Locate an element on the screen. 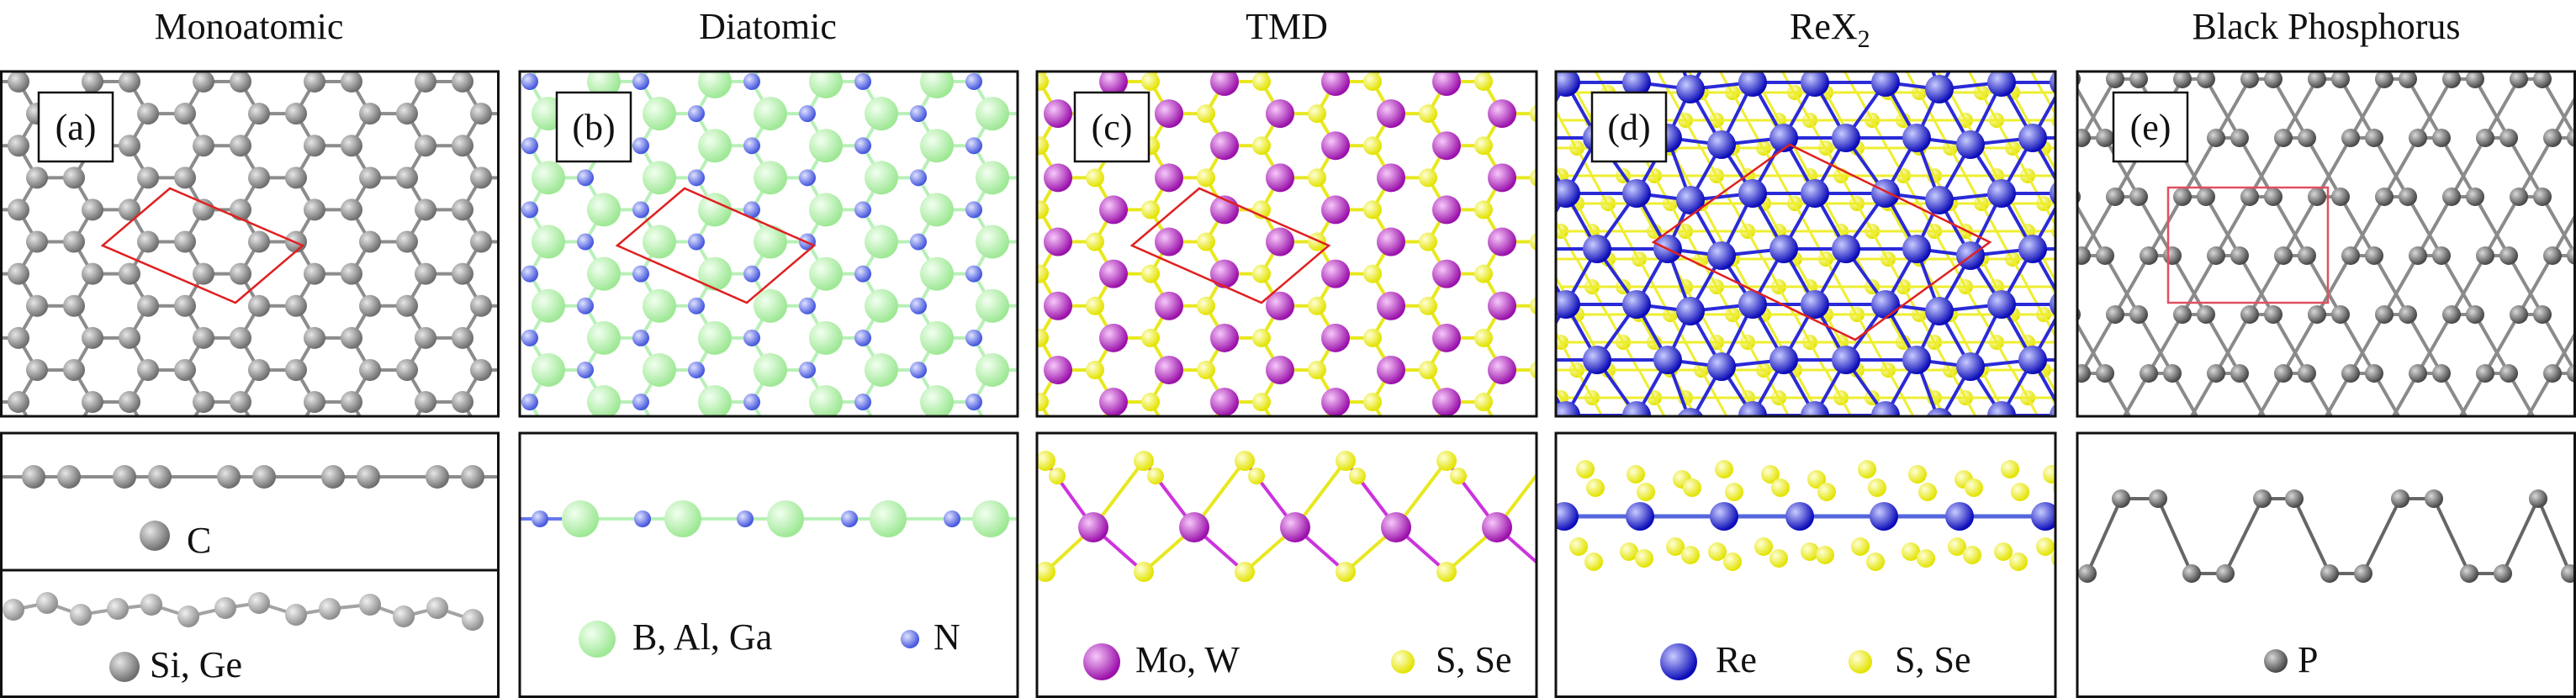  panel-label-e: (e) is located at coordinates (2150, 127).